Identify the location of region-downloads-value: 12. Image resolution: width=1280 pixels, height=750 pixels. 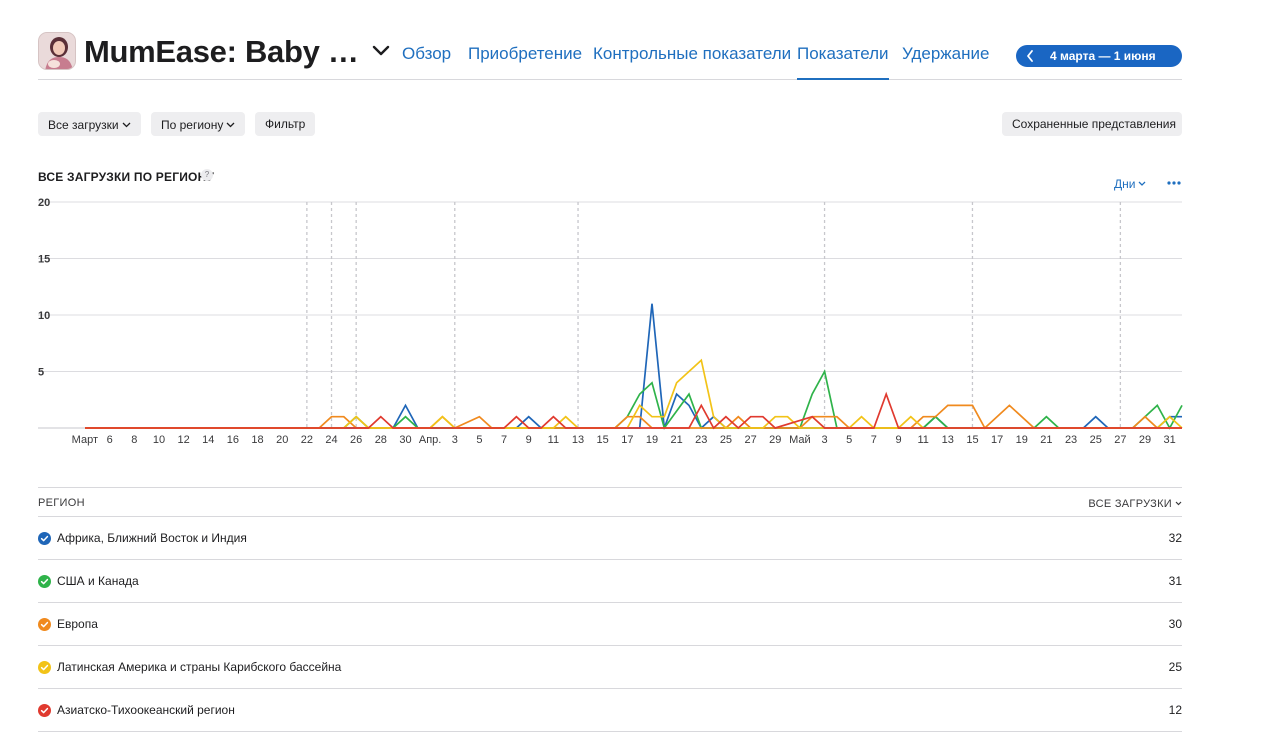
(1175, 710).